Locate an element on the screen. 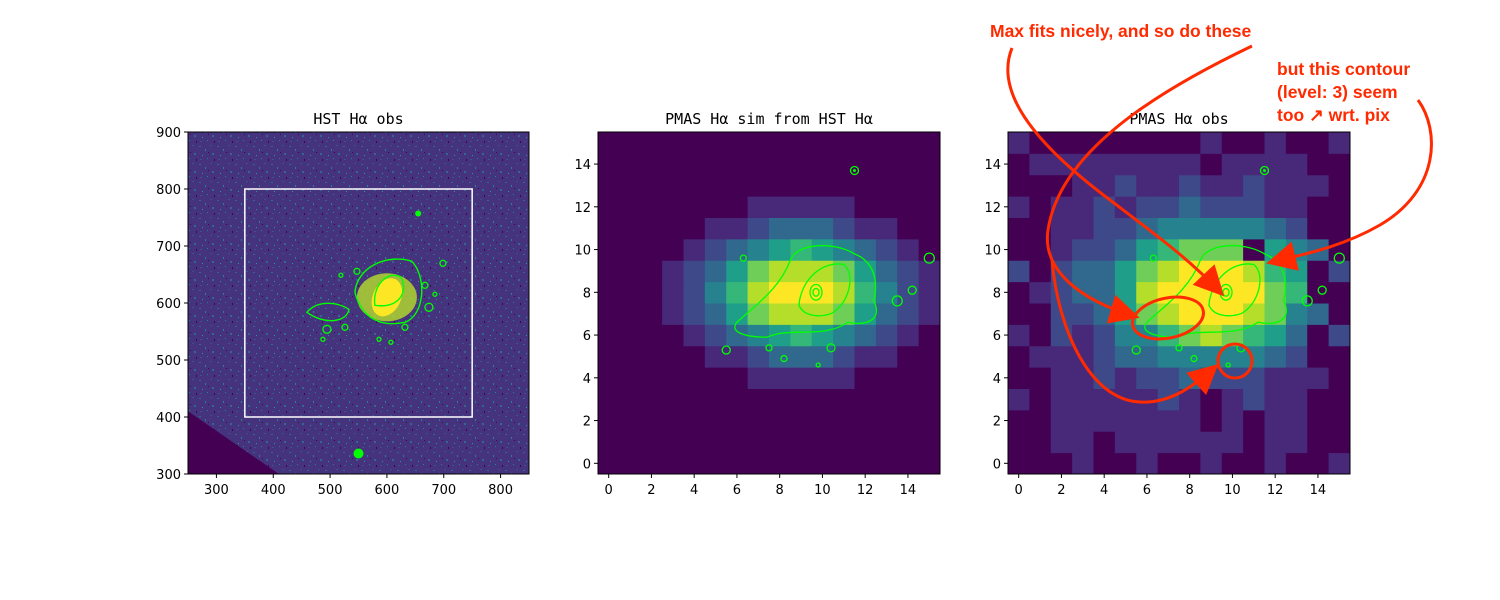  plot-frame is located at coordinates (769, 303).